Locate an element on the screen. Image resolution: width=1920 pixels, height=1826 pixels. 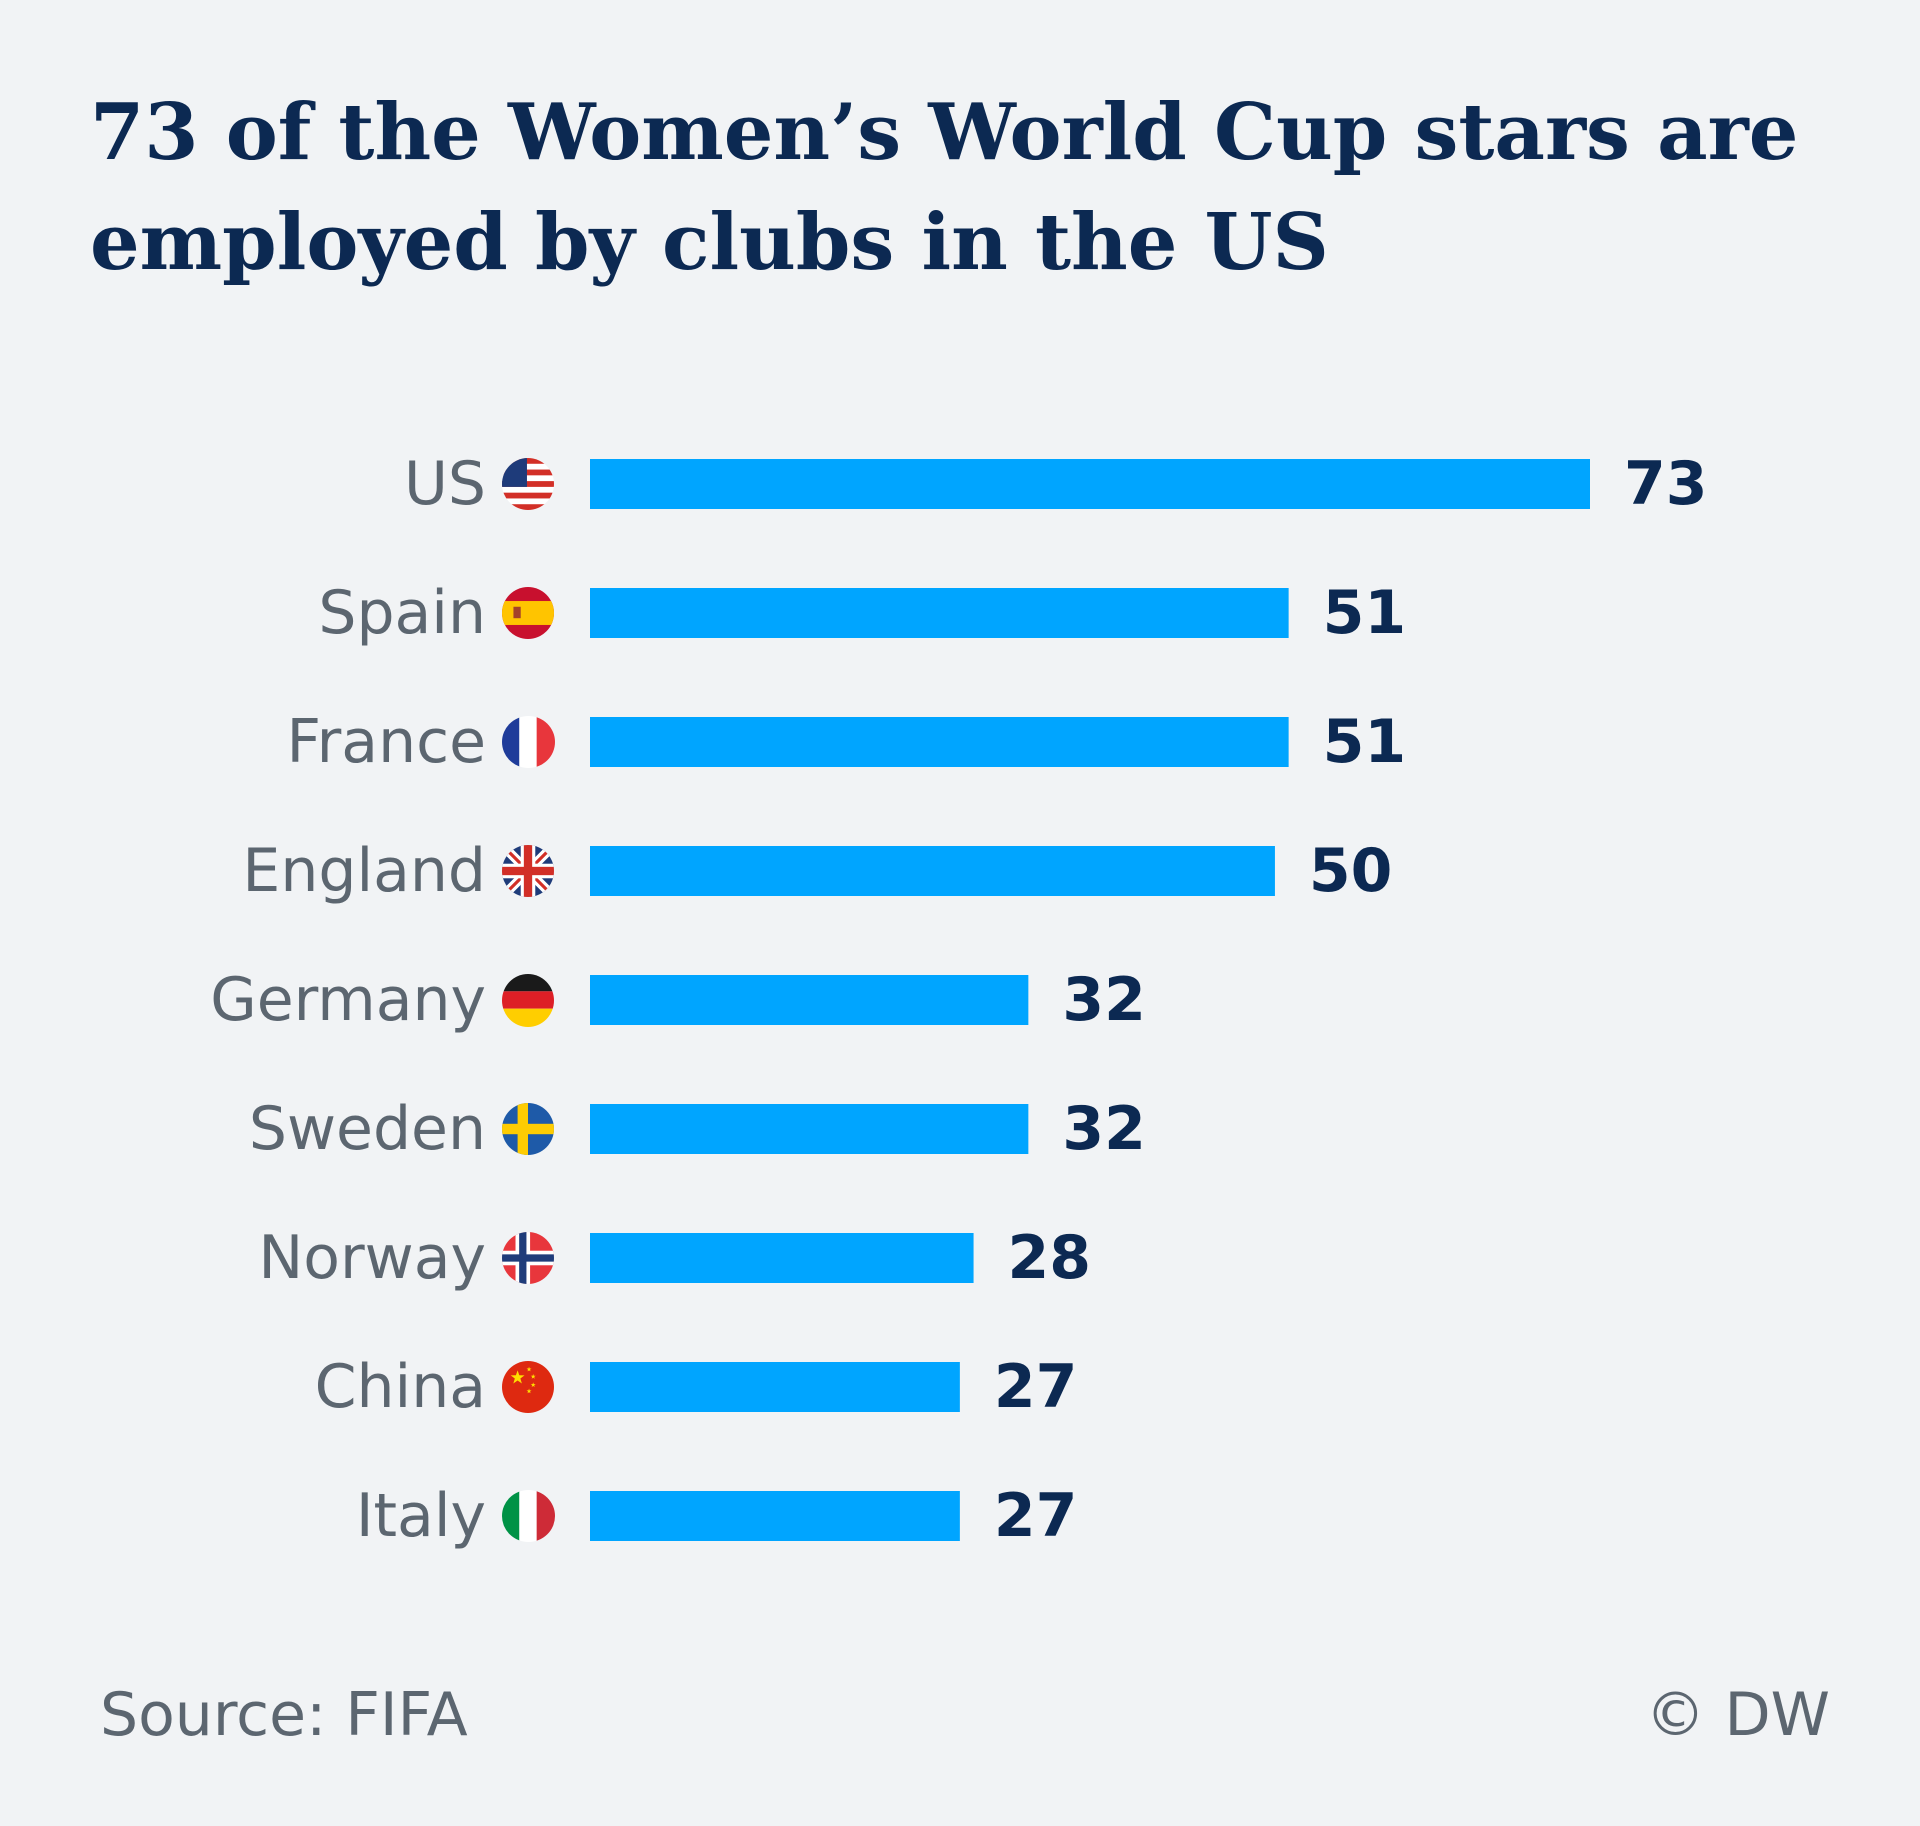
bar-row: England 50 is located at coordinates (817, 871).